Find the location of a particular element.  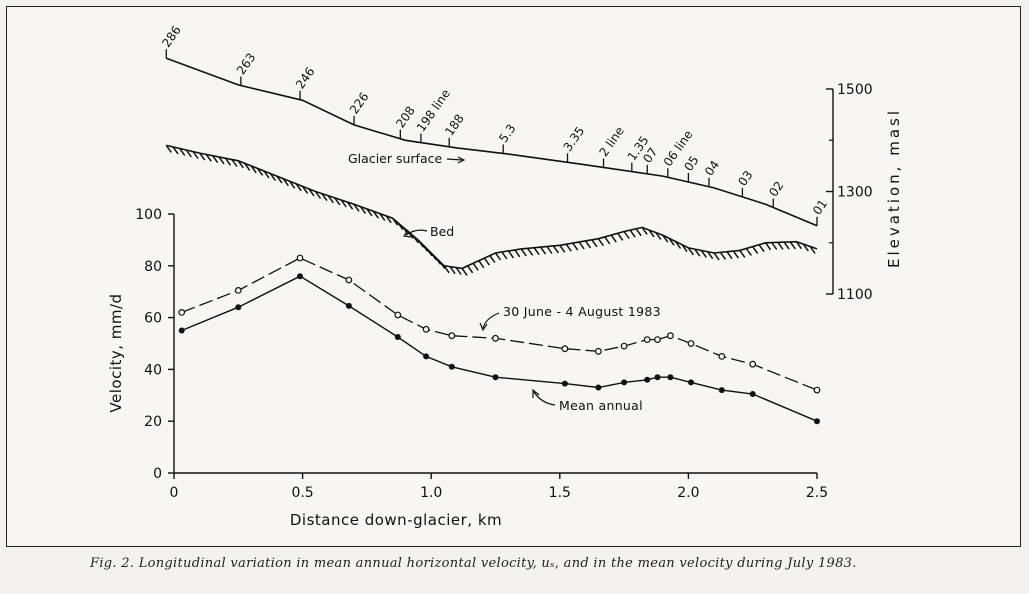

stake-label: 01 is located at coordinates (820, 207).